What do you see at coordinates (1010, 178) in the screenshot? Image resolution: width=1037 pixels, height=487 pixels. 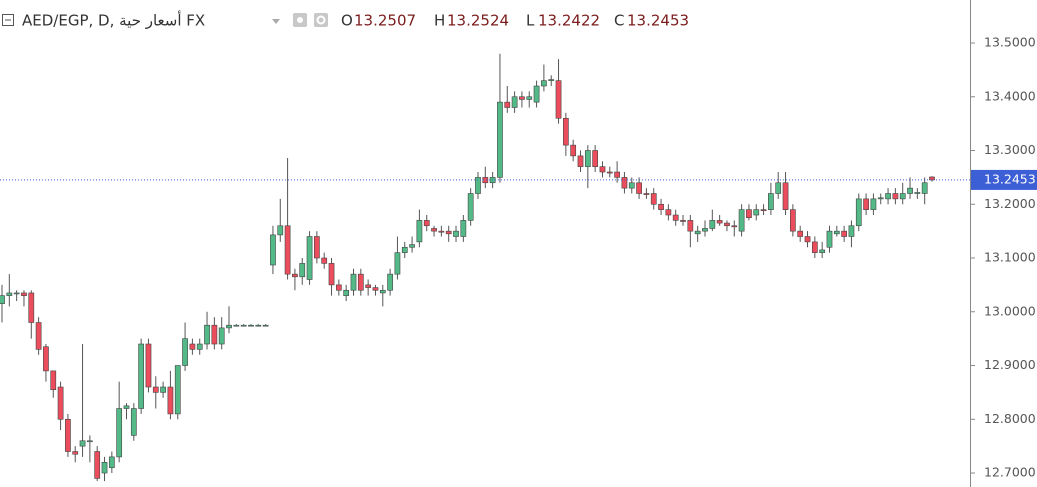 I see `last-price-label: 13.2453` at bounding box center [1010, 178].